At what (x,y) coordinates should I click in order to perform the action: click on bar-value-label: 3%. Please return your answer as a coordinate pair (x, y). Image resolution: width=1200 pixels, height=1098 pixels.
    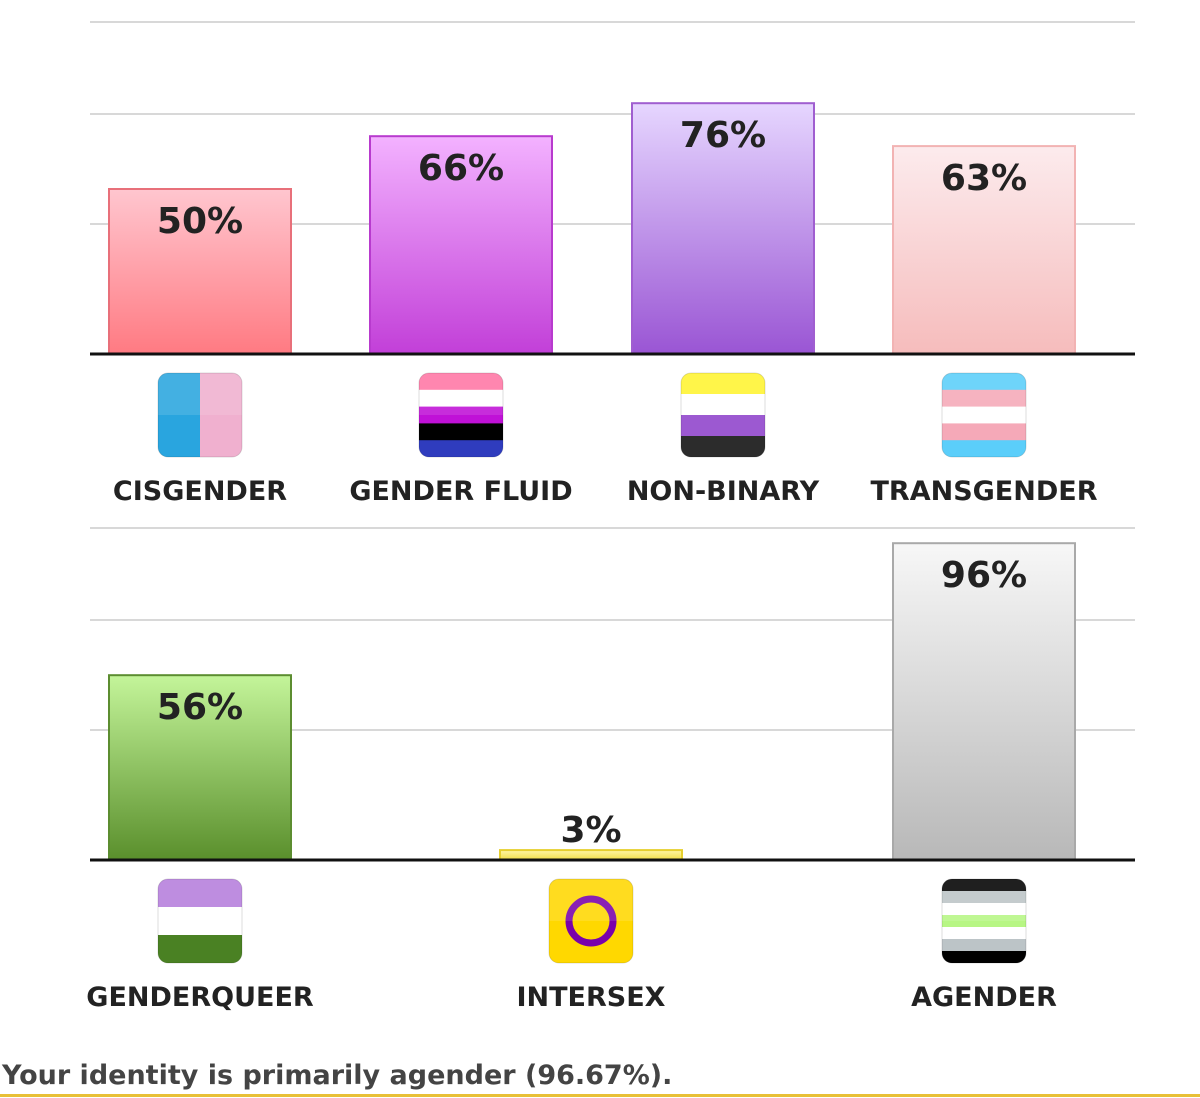
    Looking at the image, I should click on (590, 830).